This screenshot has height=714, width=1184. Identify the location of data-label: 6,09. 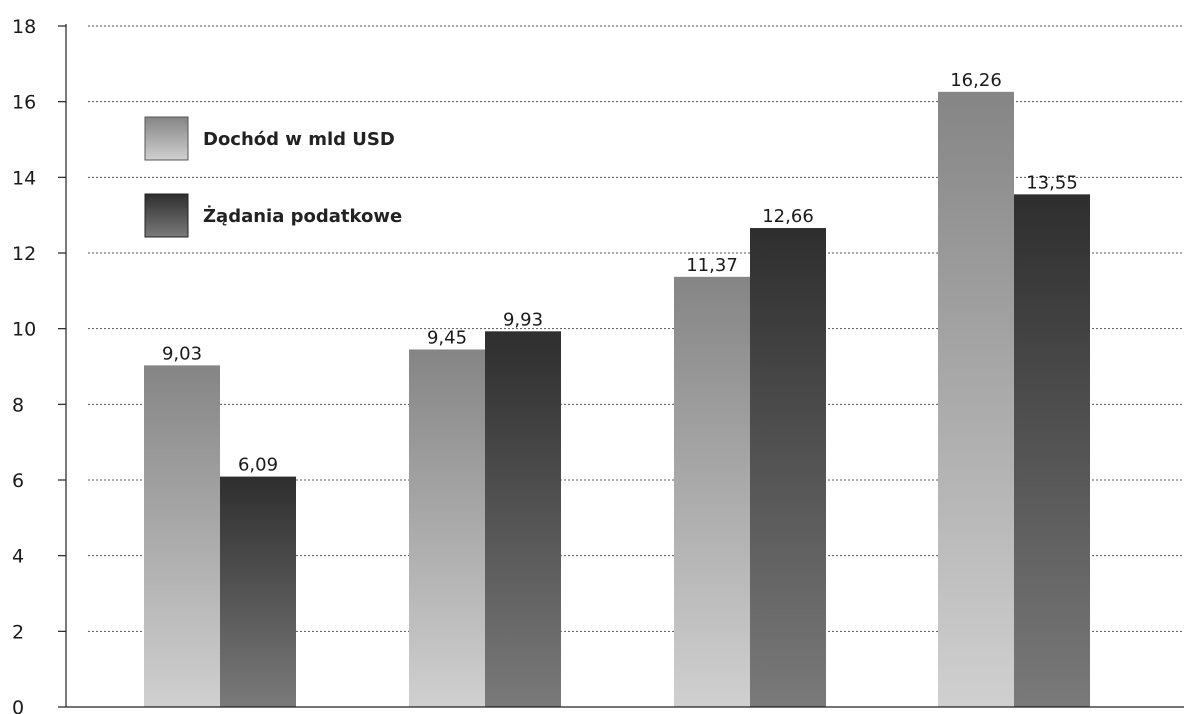
(258, 465).